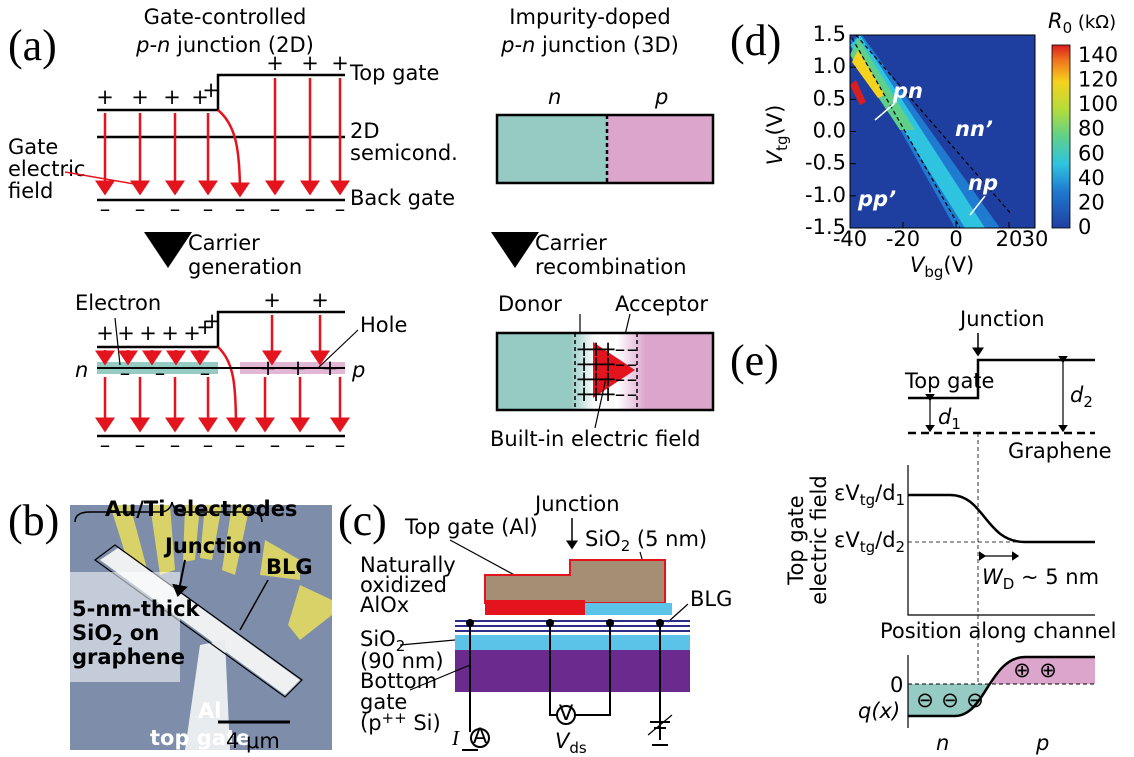  What do you see at coordinates (885, 540) in the screenshot?
I see `label-part: /d` at bounding box center [885, 540].